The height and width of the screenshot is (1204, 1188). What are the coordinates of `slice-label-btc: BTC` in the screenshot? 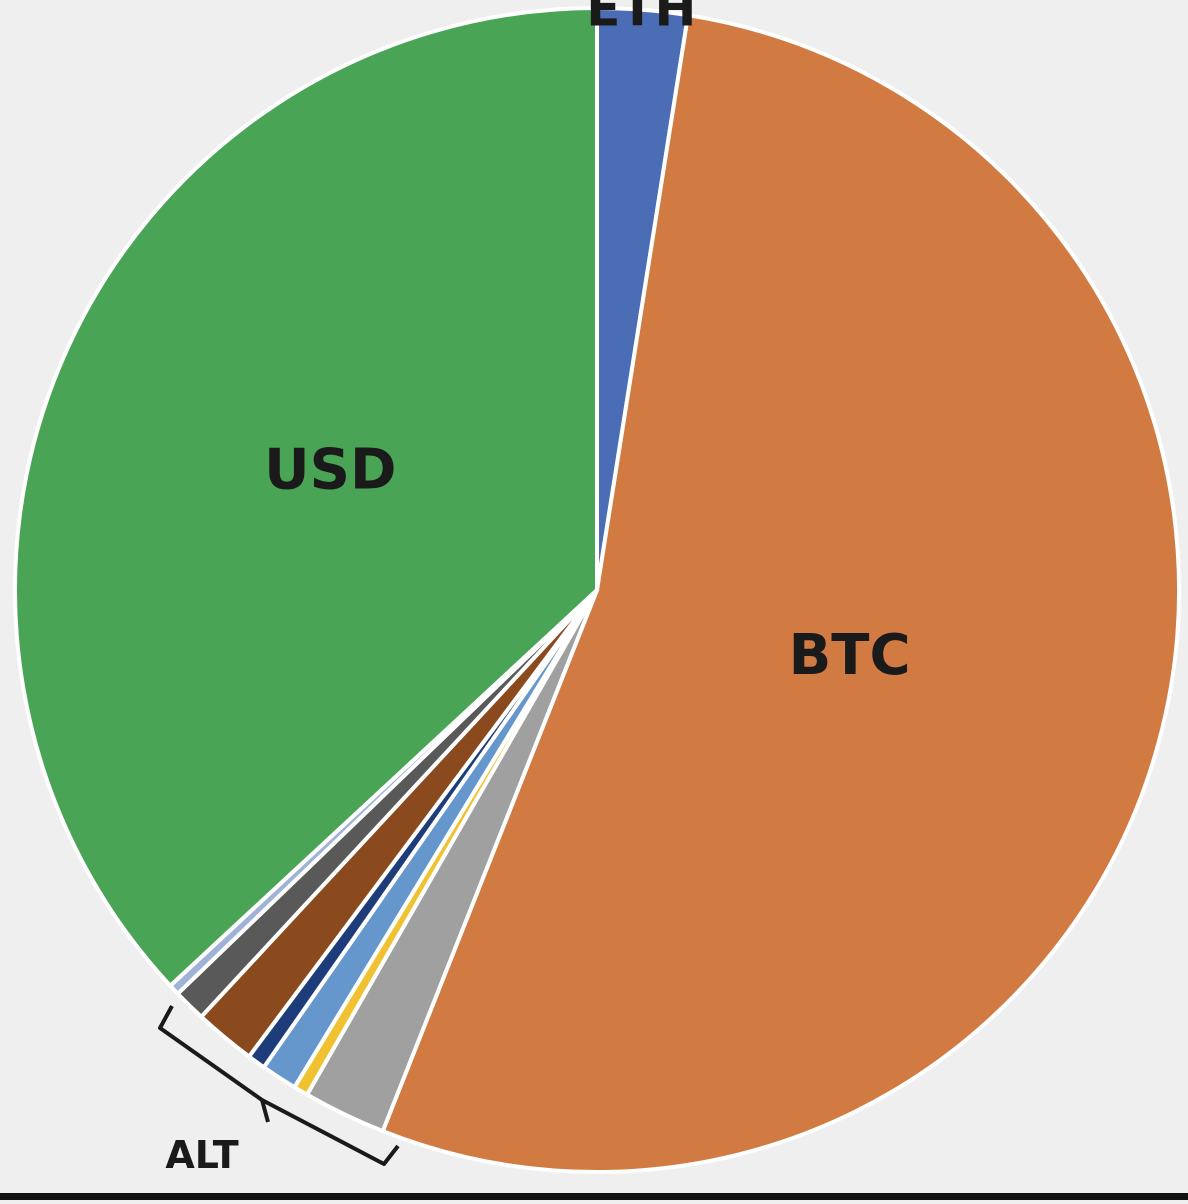 It's located at (850, 655).